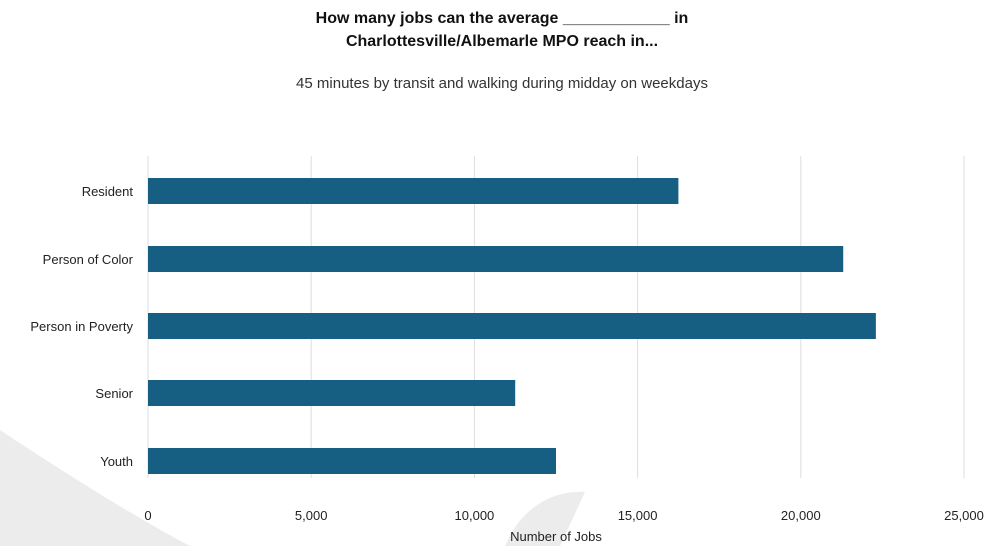  What do you see at coordinates (332, 393) in the screenshot?
I see `bar-senior` at bounding box center [332, 393].